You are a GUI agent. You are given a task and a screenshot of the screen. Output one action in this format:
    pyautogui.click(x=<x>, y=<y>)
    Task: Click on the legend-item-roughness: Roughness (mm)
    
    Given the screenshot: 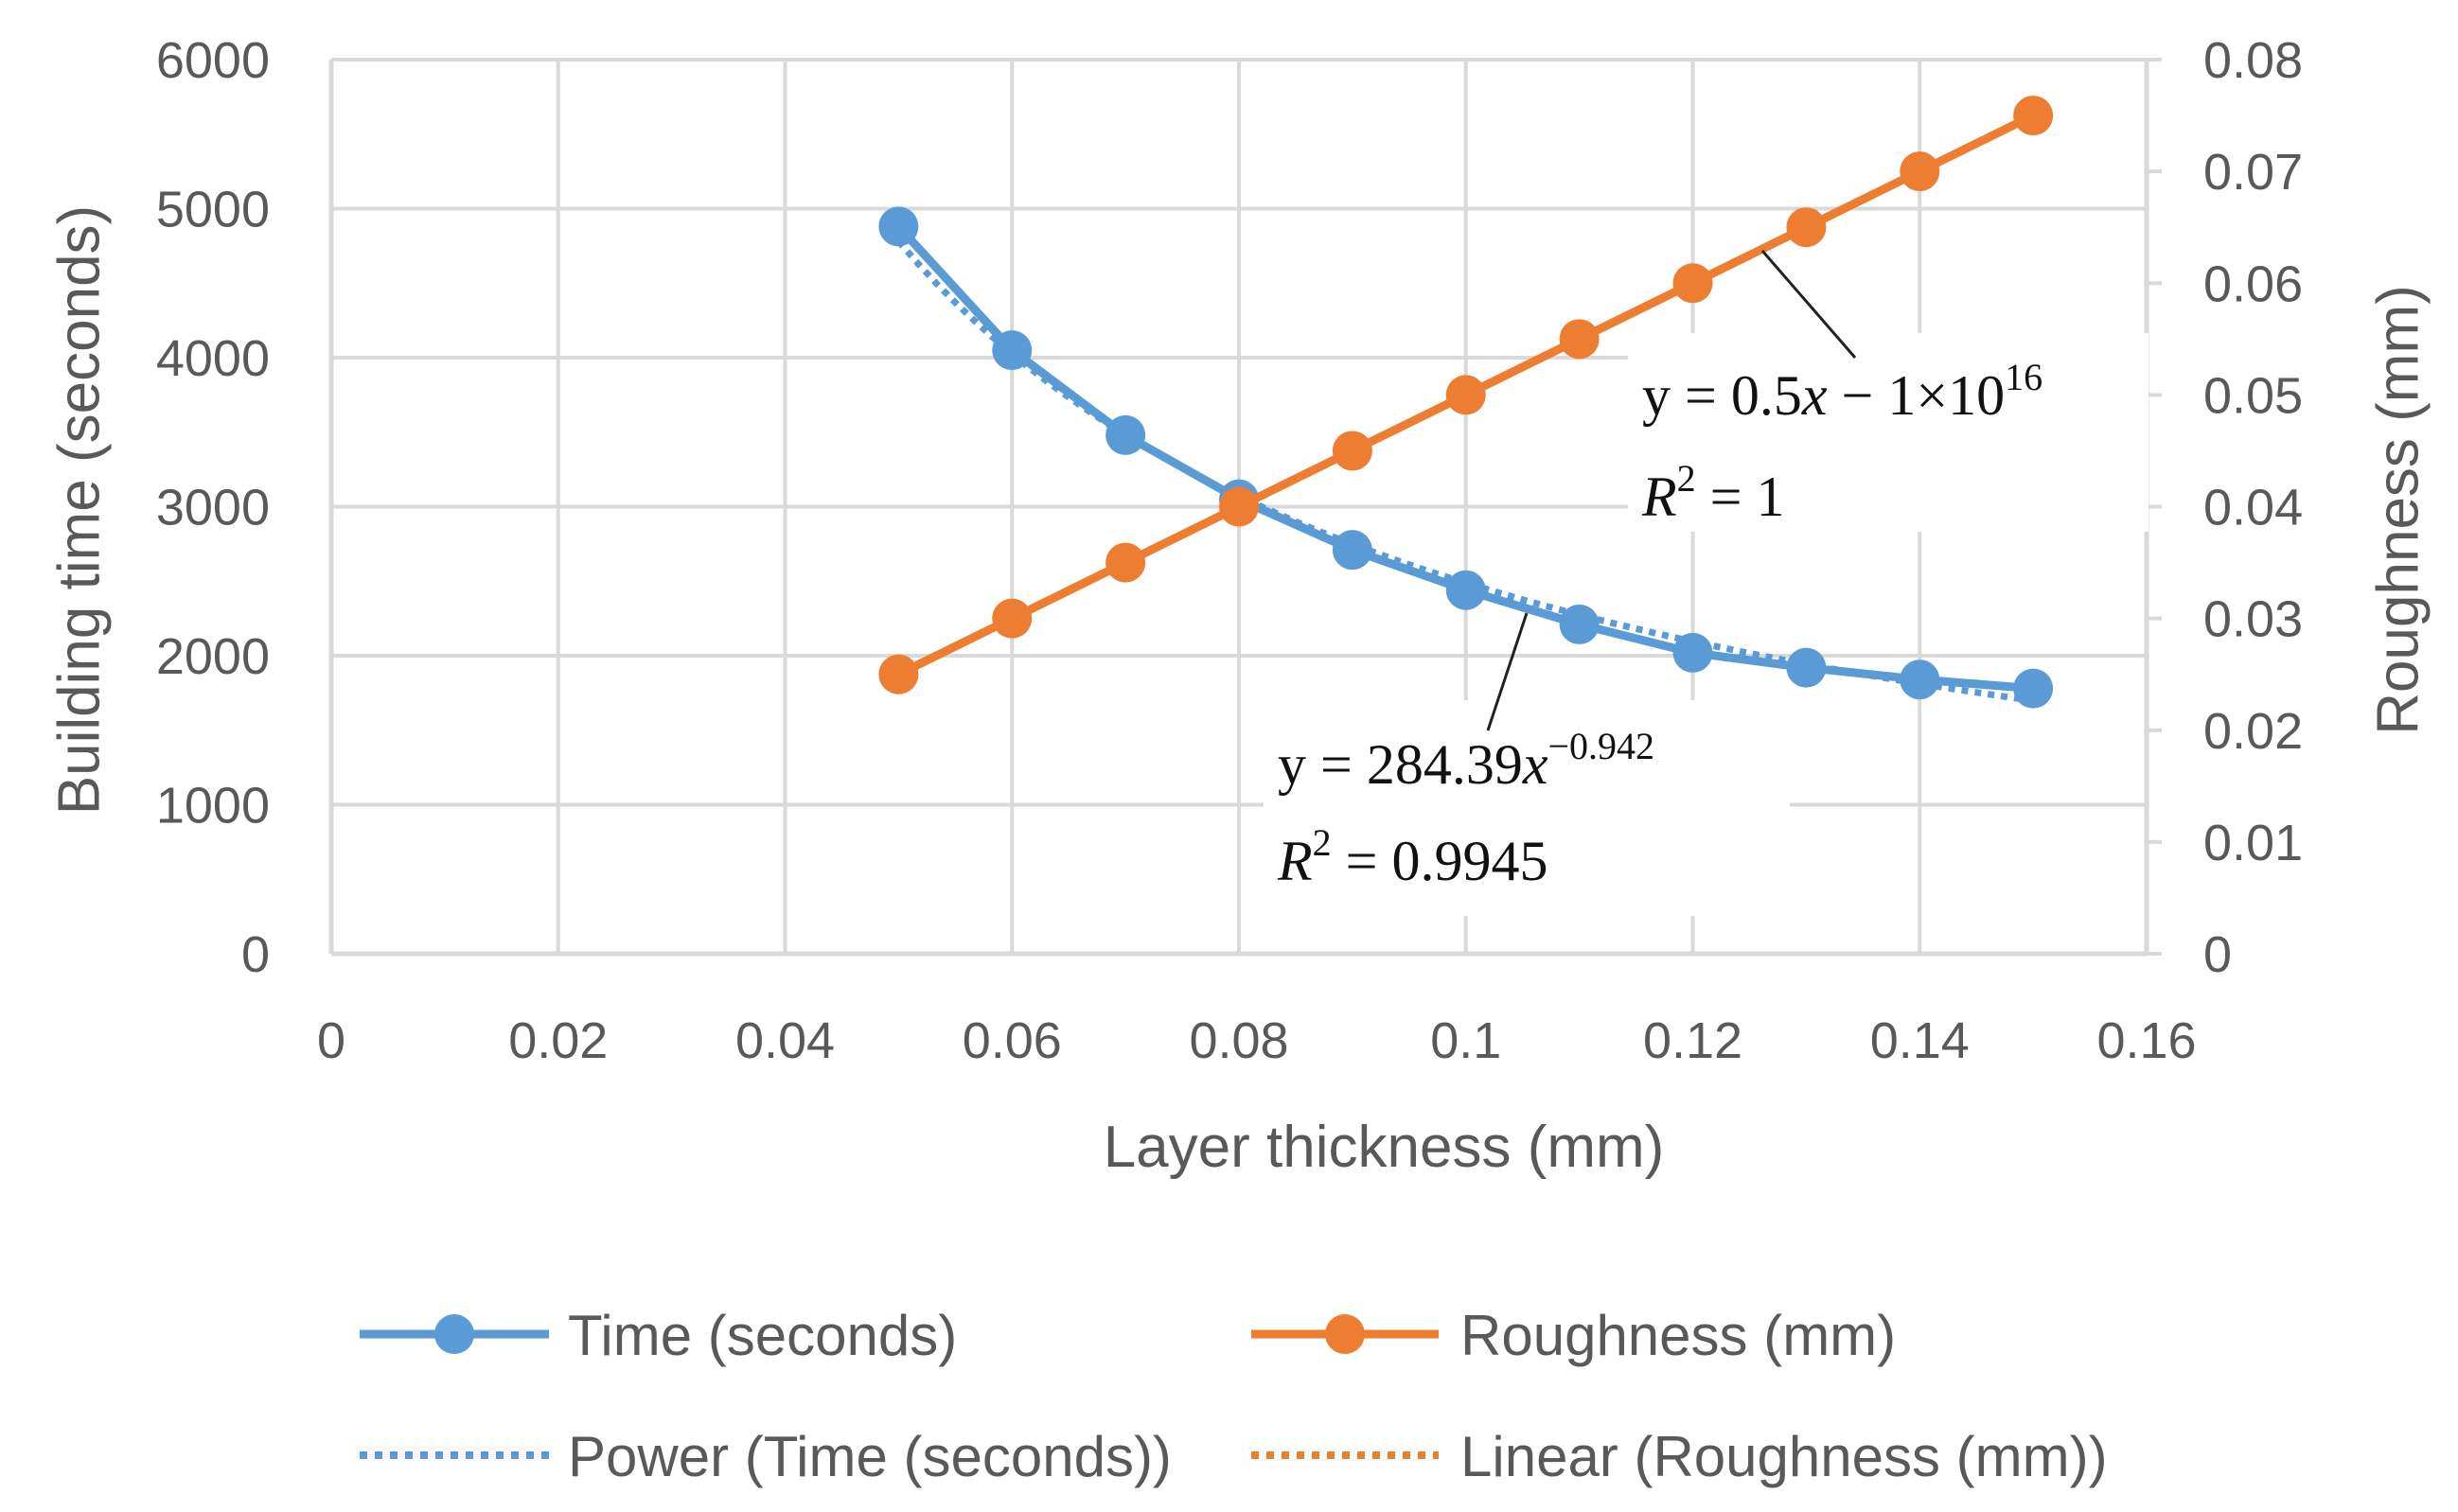 What is the action you would take?
    pyautogui.click(x=1573, y=1335)
    